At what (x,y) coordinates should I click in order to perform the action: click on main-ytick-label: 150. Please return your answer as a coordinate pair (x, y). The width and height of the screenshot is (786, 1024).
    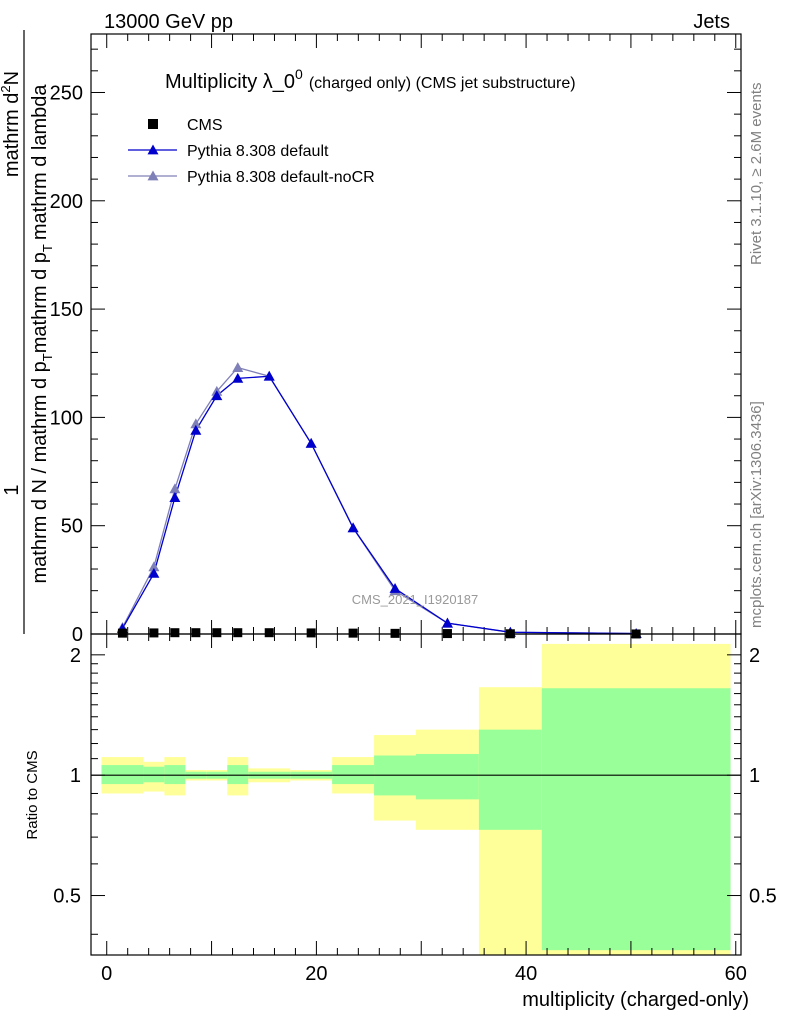
    Looking at the image, I should click on (66, 310).